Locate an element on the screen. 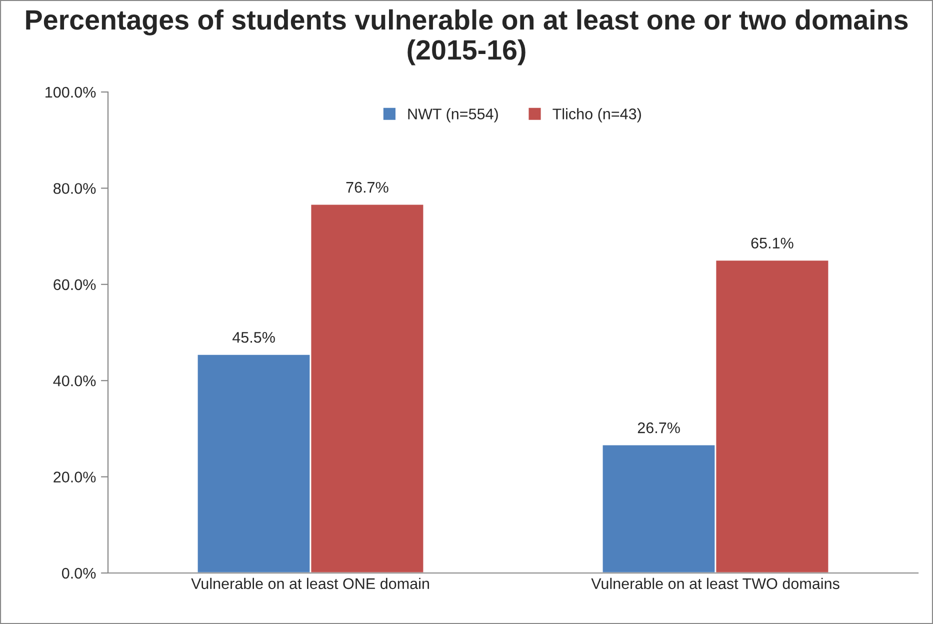  x-tick-label: Vulnerable on at least ONE domain is located at coordinates (310, 584).